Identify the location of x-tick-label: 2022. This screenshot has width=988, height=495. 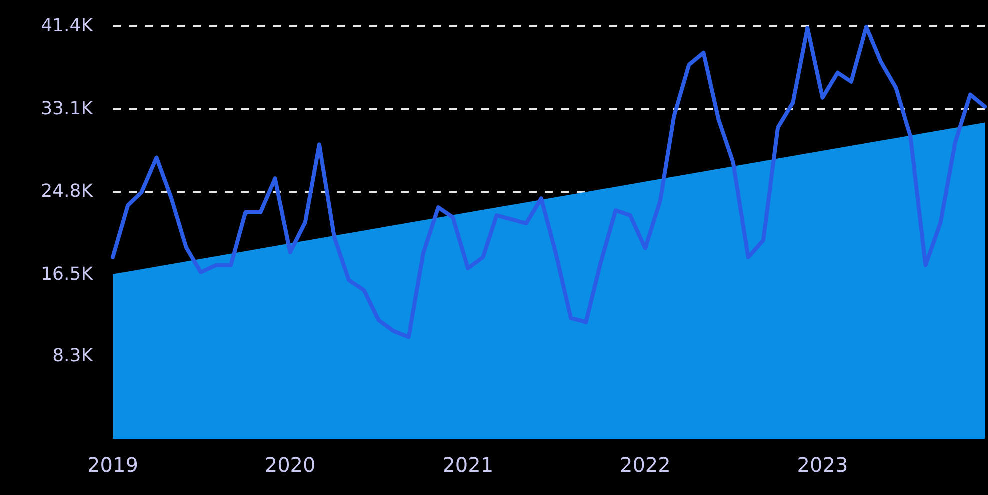
(645, 465).